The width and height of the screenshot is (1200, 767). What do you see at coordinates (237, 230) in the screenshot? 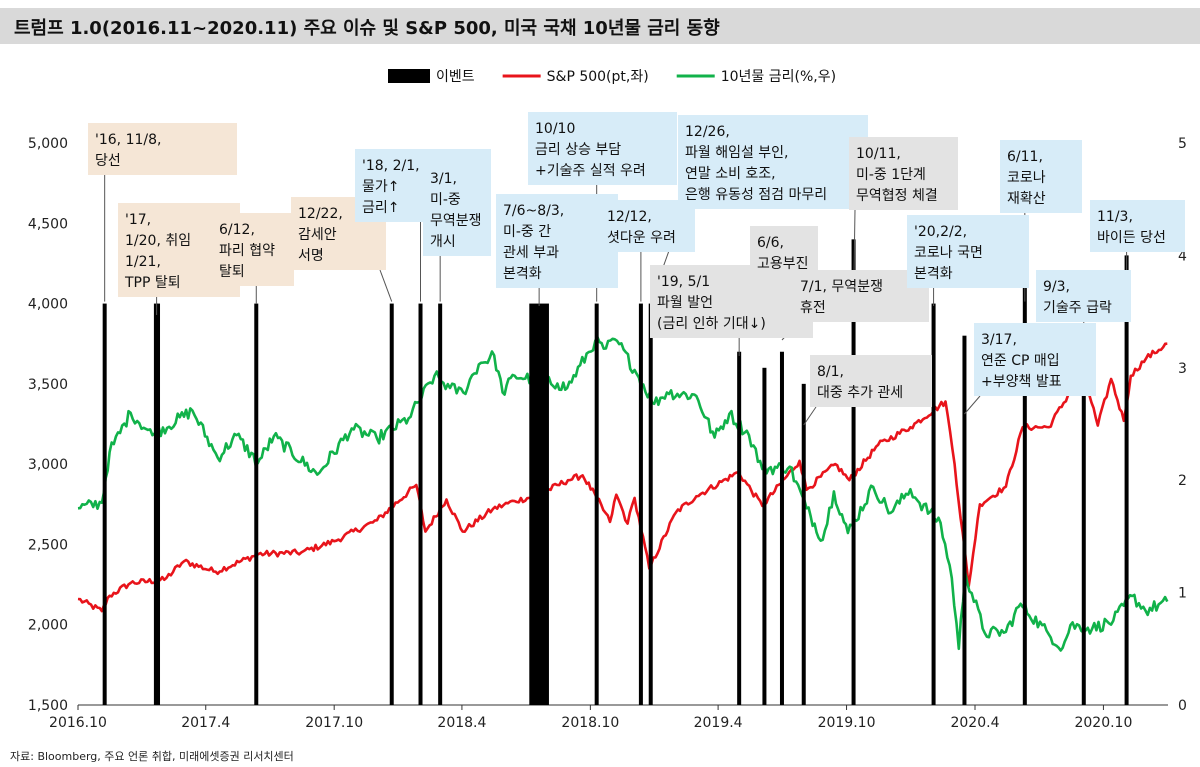
I see `annotation-text: 6/12,` at bounding box center [237, 230].